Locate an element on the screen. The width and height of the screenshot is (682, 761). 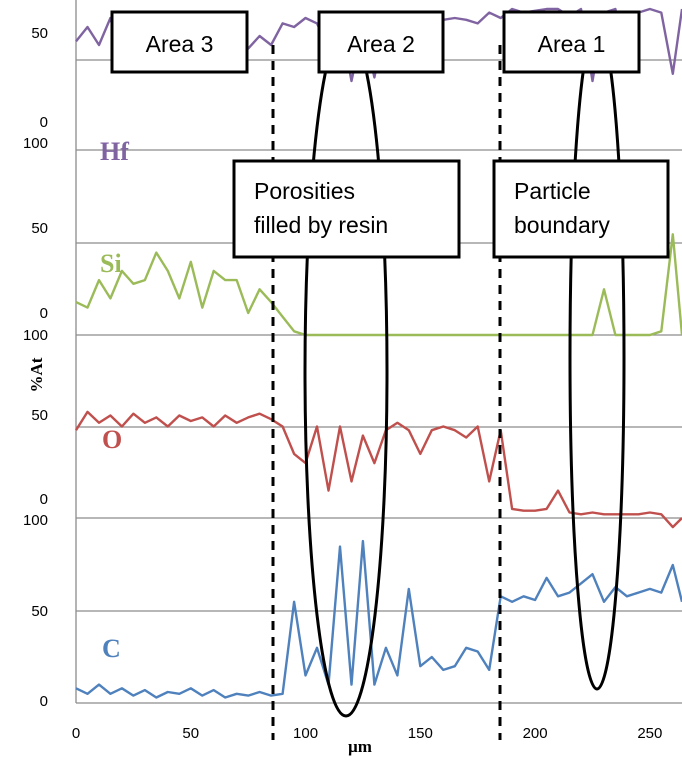
annotation-text: Porosities filled by resin is located at coordinates (321, 208).